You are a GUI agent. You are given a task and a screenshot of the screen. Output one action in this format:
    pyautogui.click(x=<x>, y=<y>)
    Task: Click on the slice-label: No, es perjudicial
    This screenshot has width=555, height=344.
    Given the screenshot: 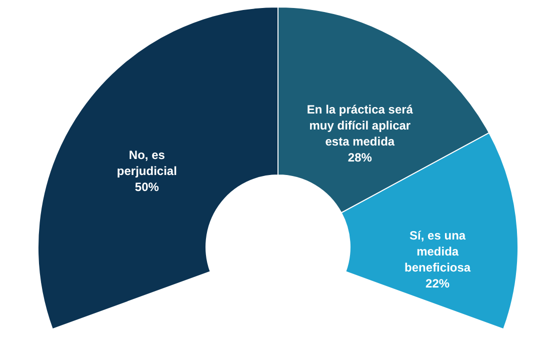 What is the action you would take?
    pyautogui.click(x=146, y=163)
    